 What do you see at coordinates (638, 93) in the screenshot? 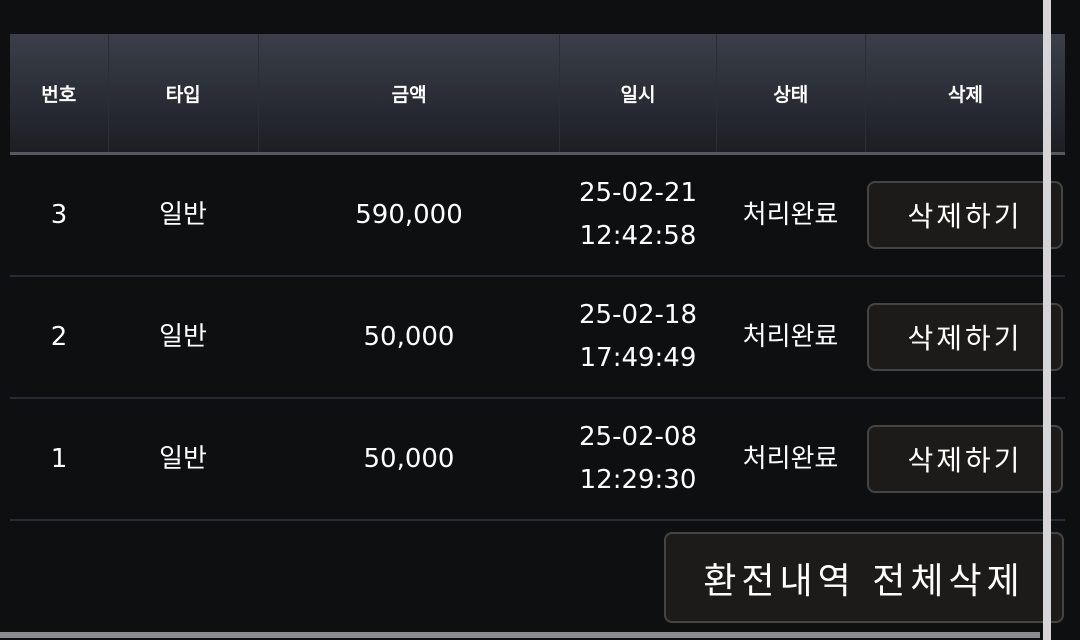
I see `header-datetime: 일시` at bounding box center [638, 93].